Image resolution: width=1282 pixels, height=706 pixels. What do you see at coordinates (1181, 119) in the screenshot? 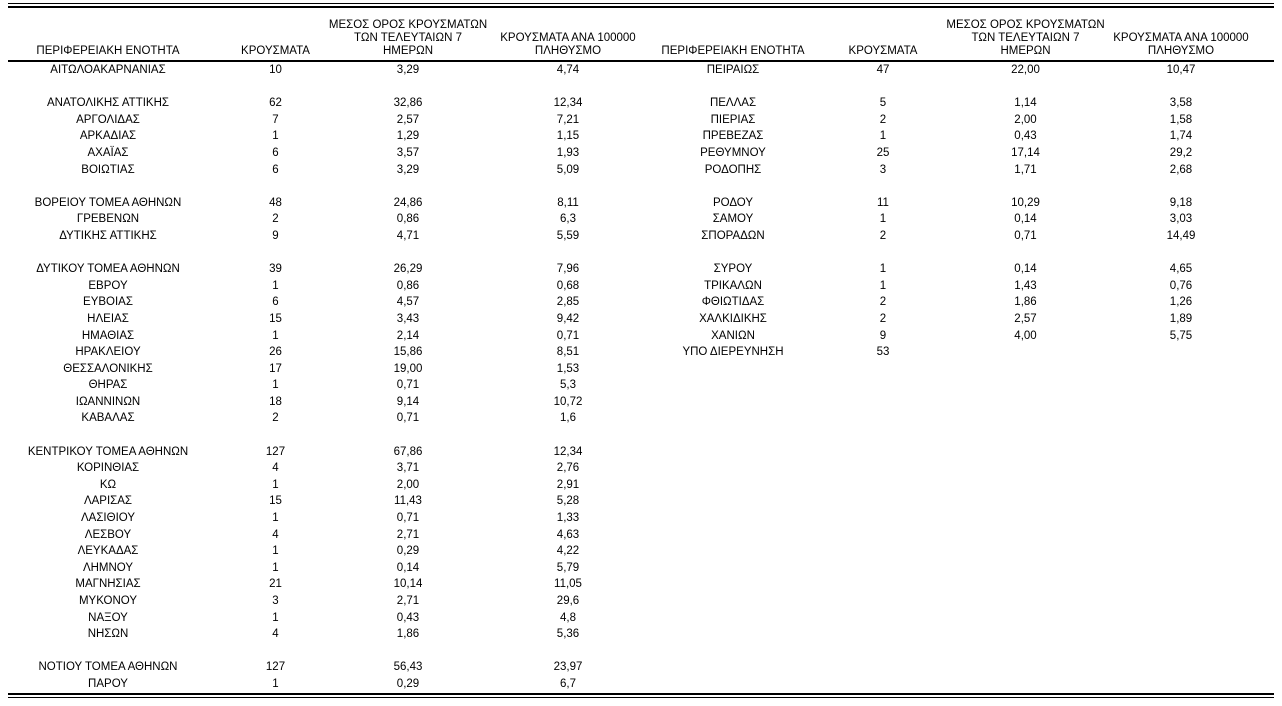
I see `cell-per100k-right: 1,58` at bounding box center [1181, 119].